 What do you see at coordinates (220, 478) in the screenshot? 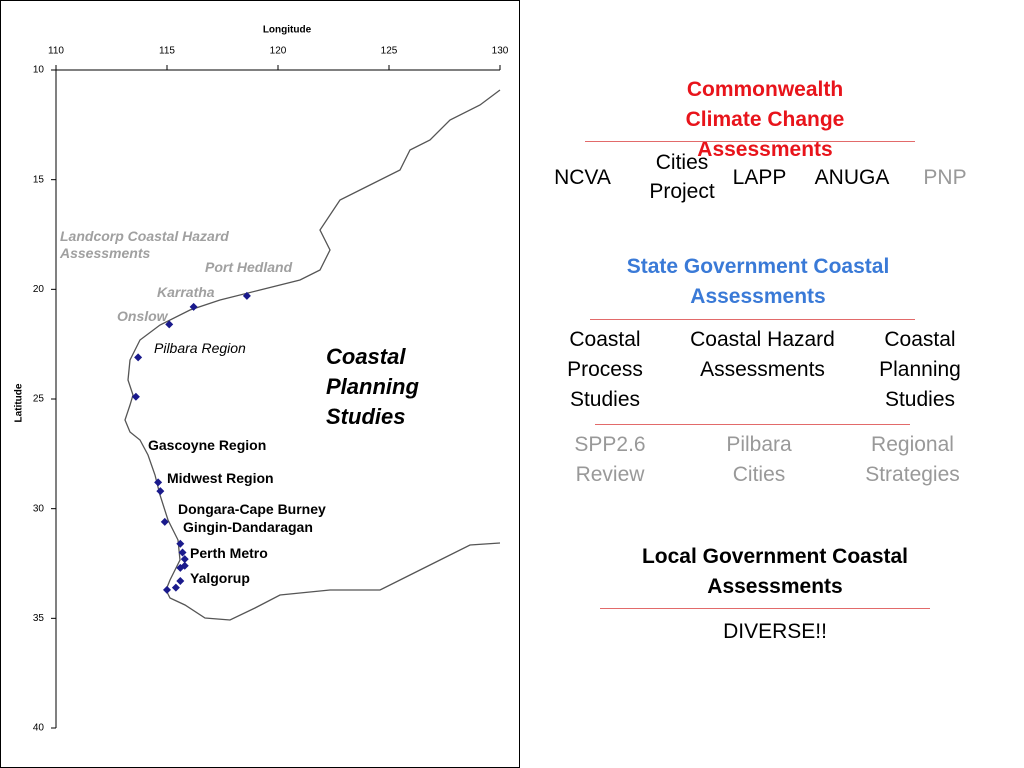
I see `map-label: Midwest Region` at bounding box center [220, 478].